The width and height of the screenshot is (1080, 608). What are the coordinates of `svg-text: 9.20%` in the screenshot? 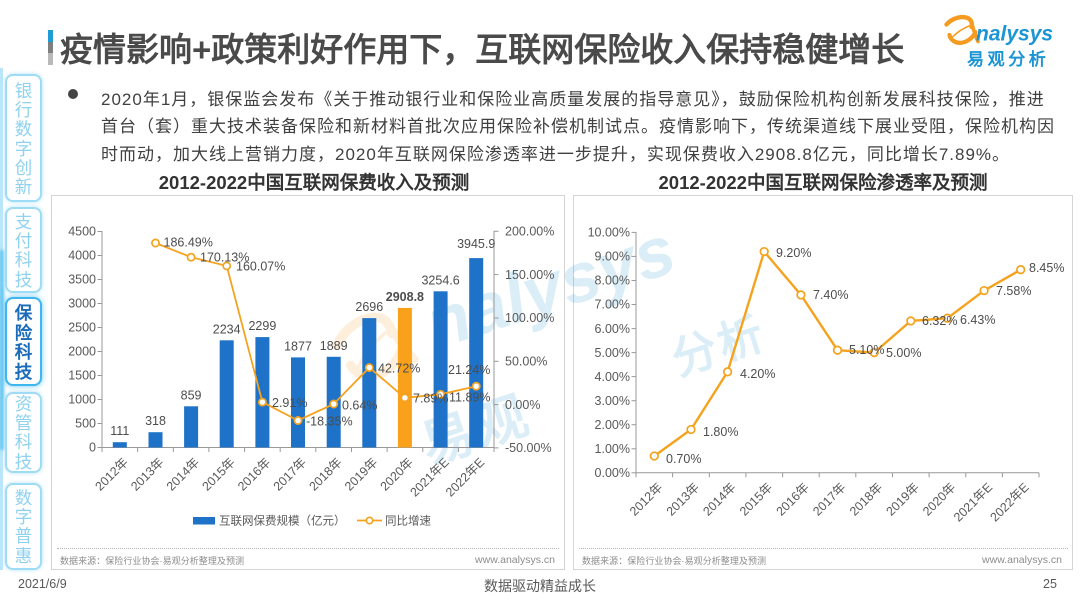 It's located at (793, 253).